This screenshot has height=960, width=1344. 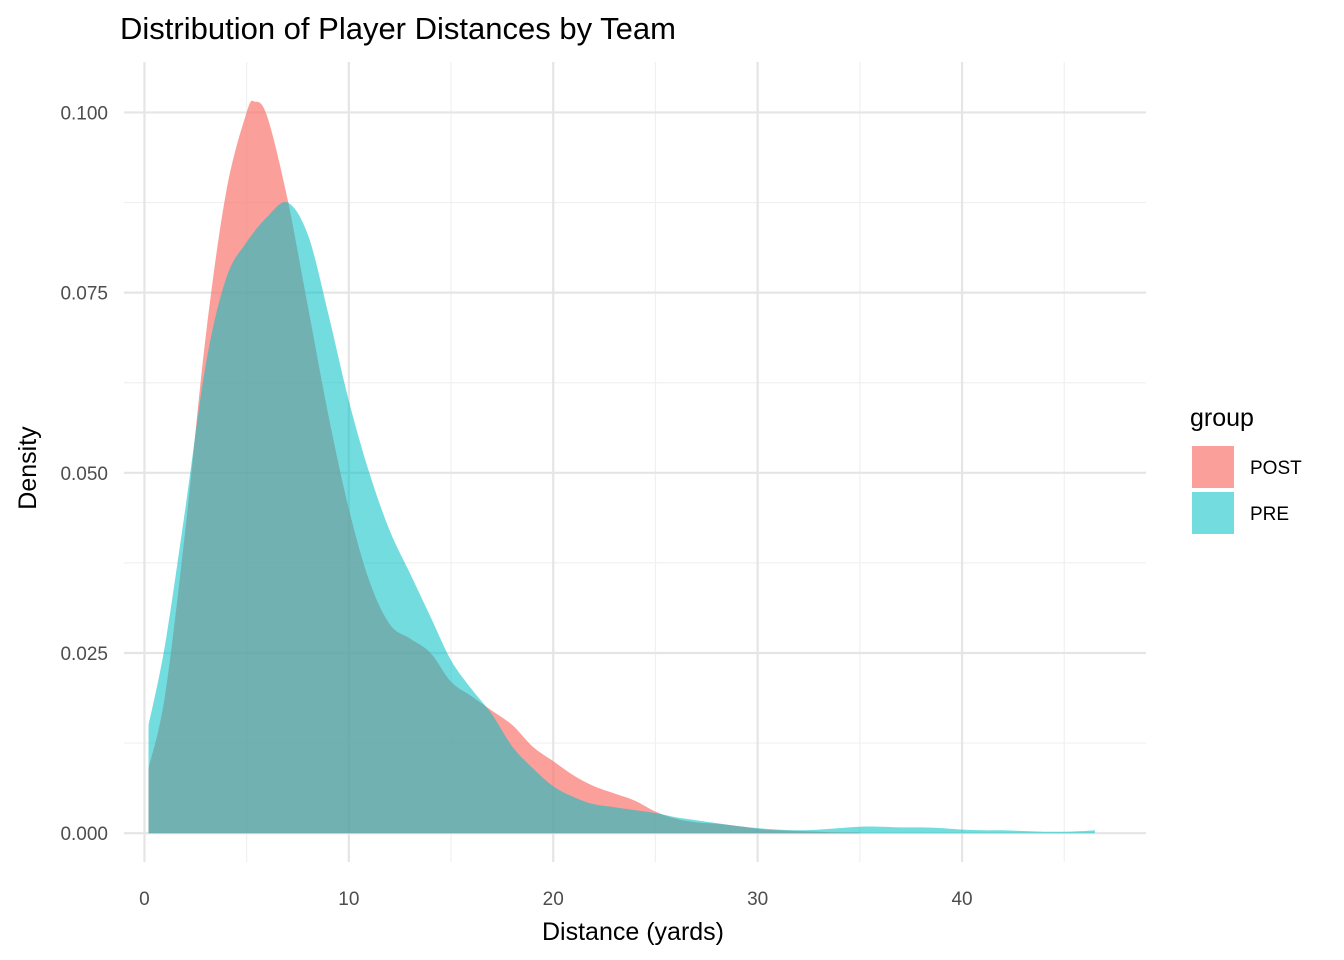 What do you see at coordinates (1269, 514) in the screenshot?
I see `legend-label-pre: PRE` at bounding box center [1269, 514].